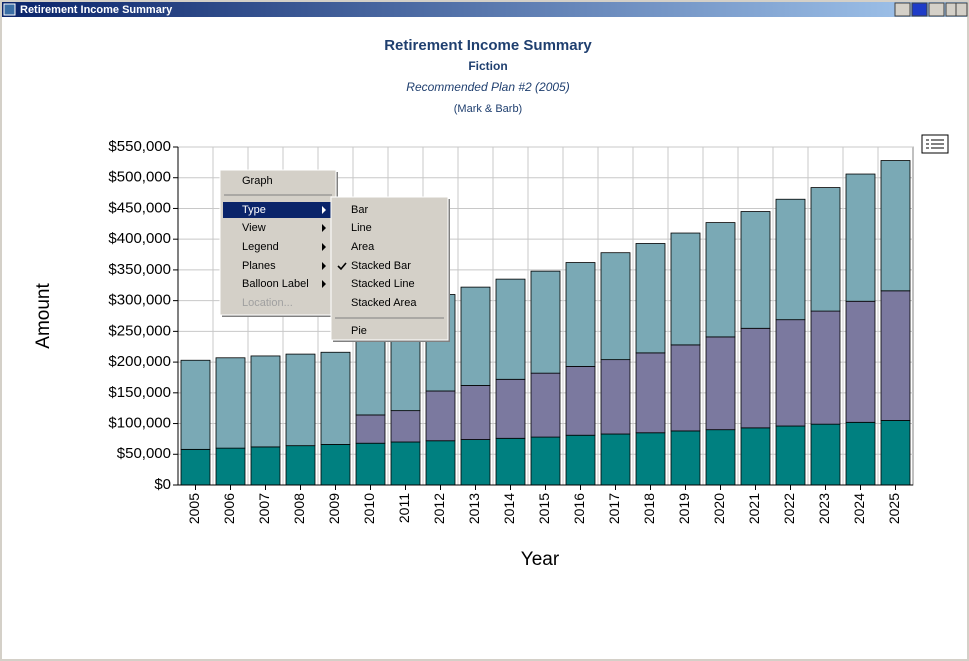 The image size is (969, 661). I want to click on x-tick-label: 2010, so click(369, 508).